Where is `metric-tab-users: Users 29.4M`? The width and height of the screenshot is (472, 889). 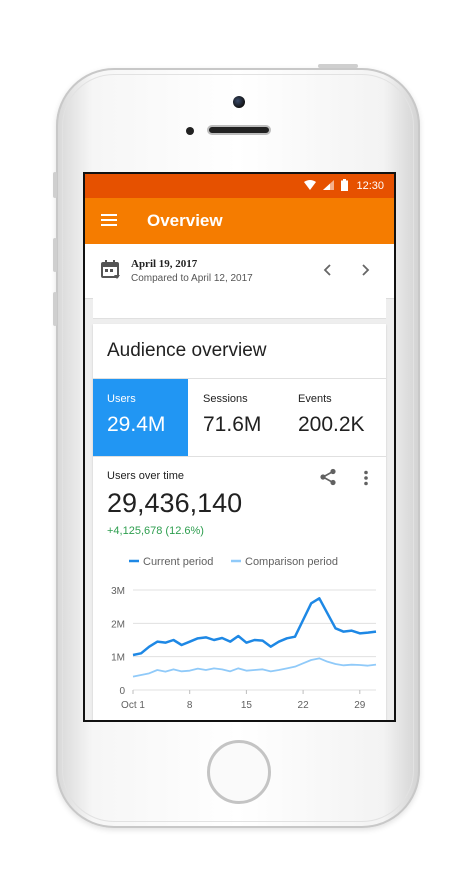 metric-tab-users: Users 29.4M is located at coordinates (140, 417).